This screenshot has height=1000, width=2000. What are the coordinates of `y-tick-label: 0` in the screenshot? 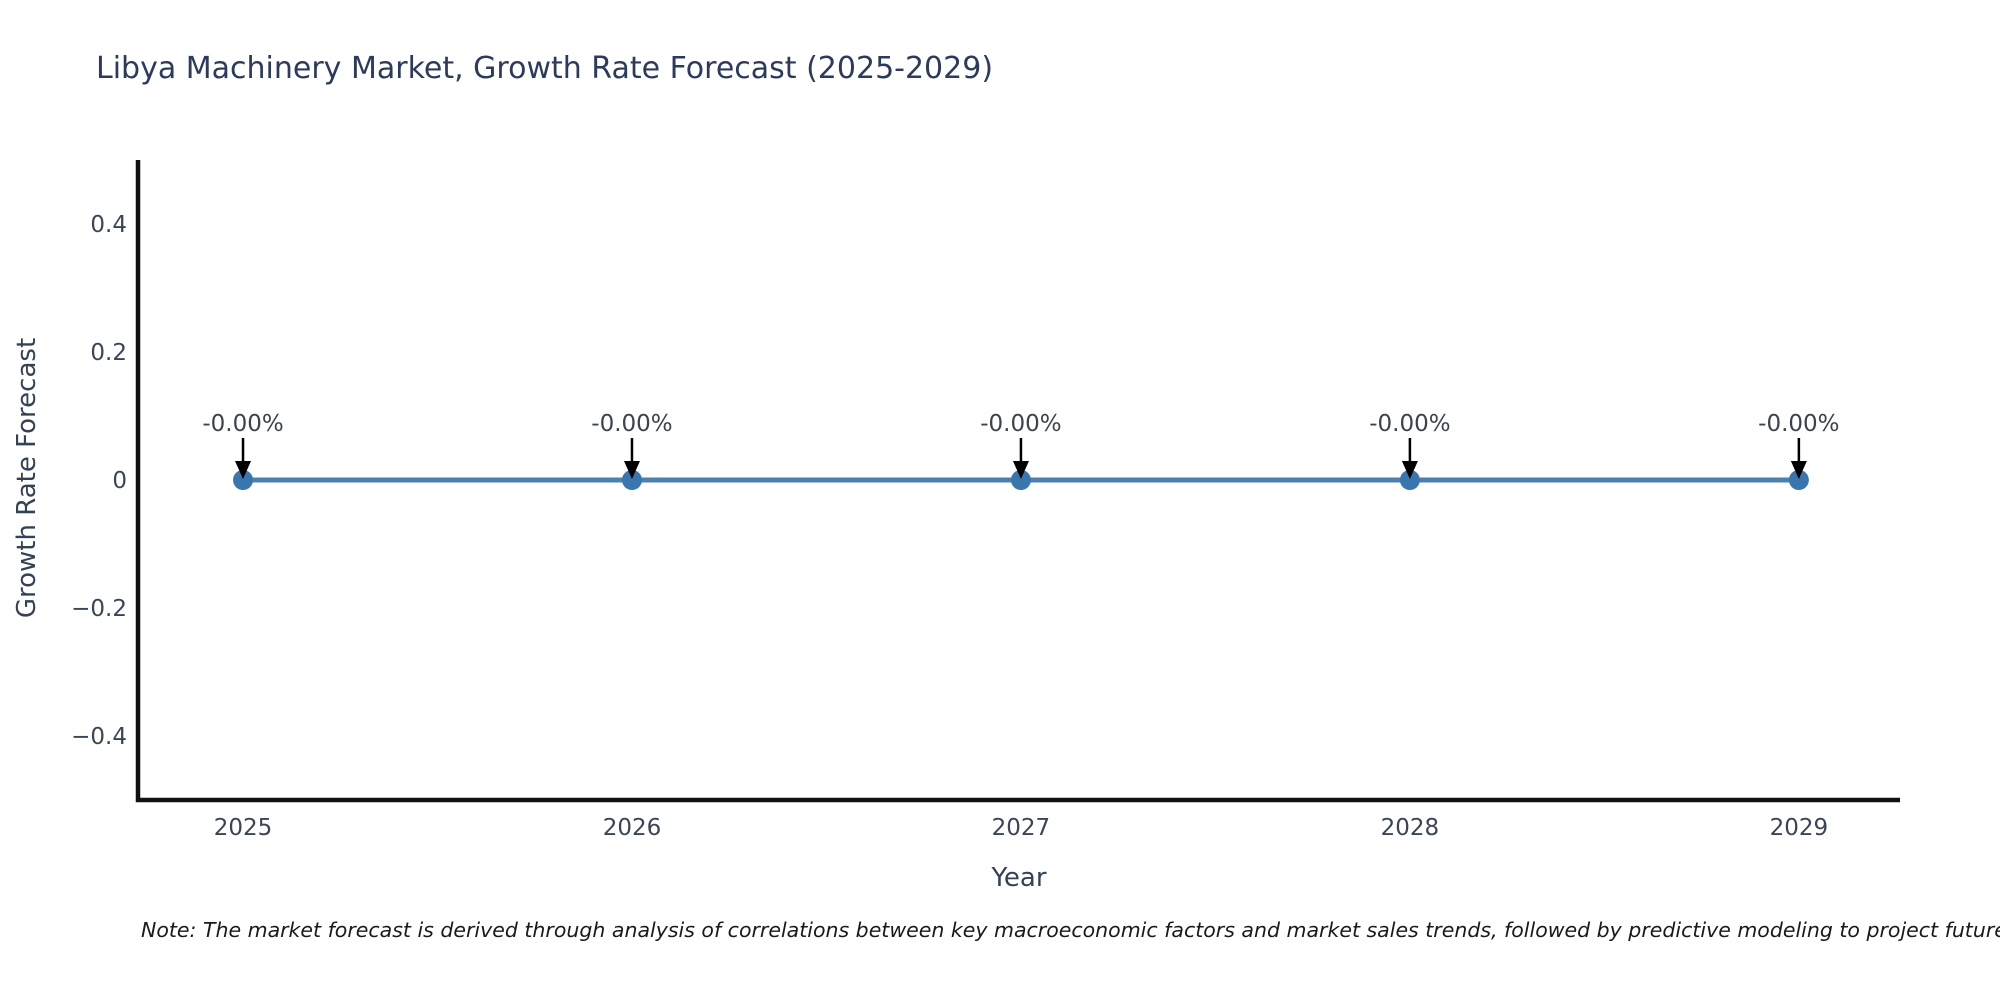 It's located at (119, 481).